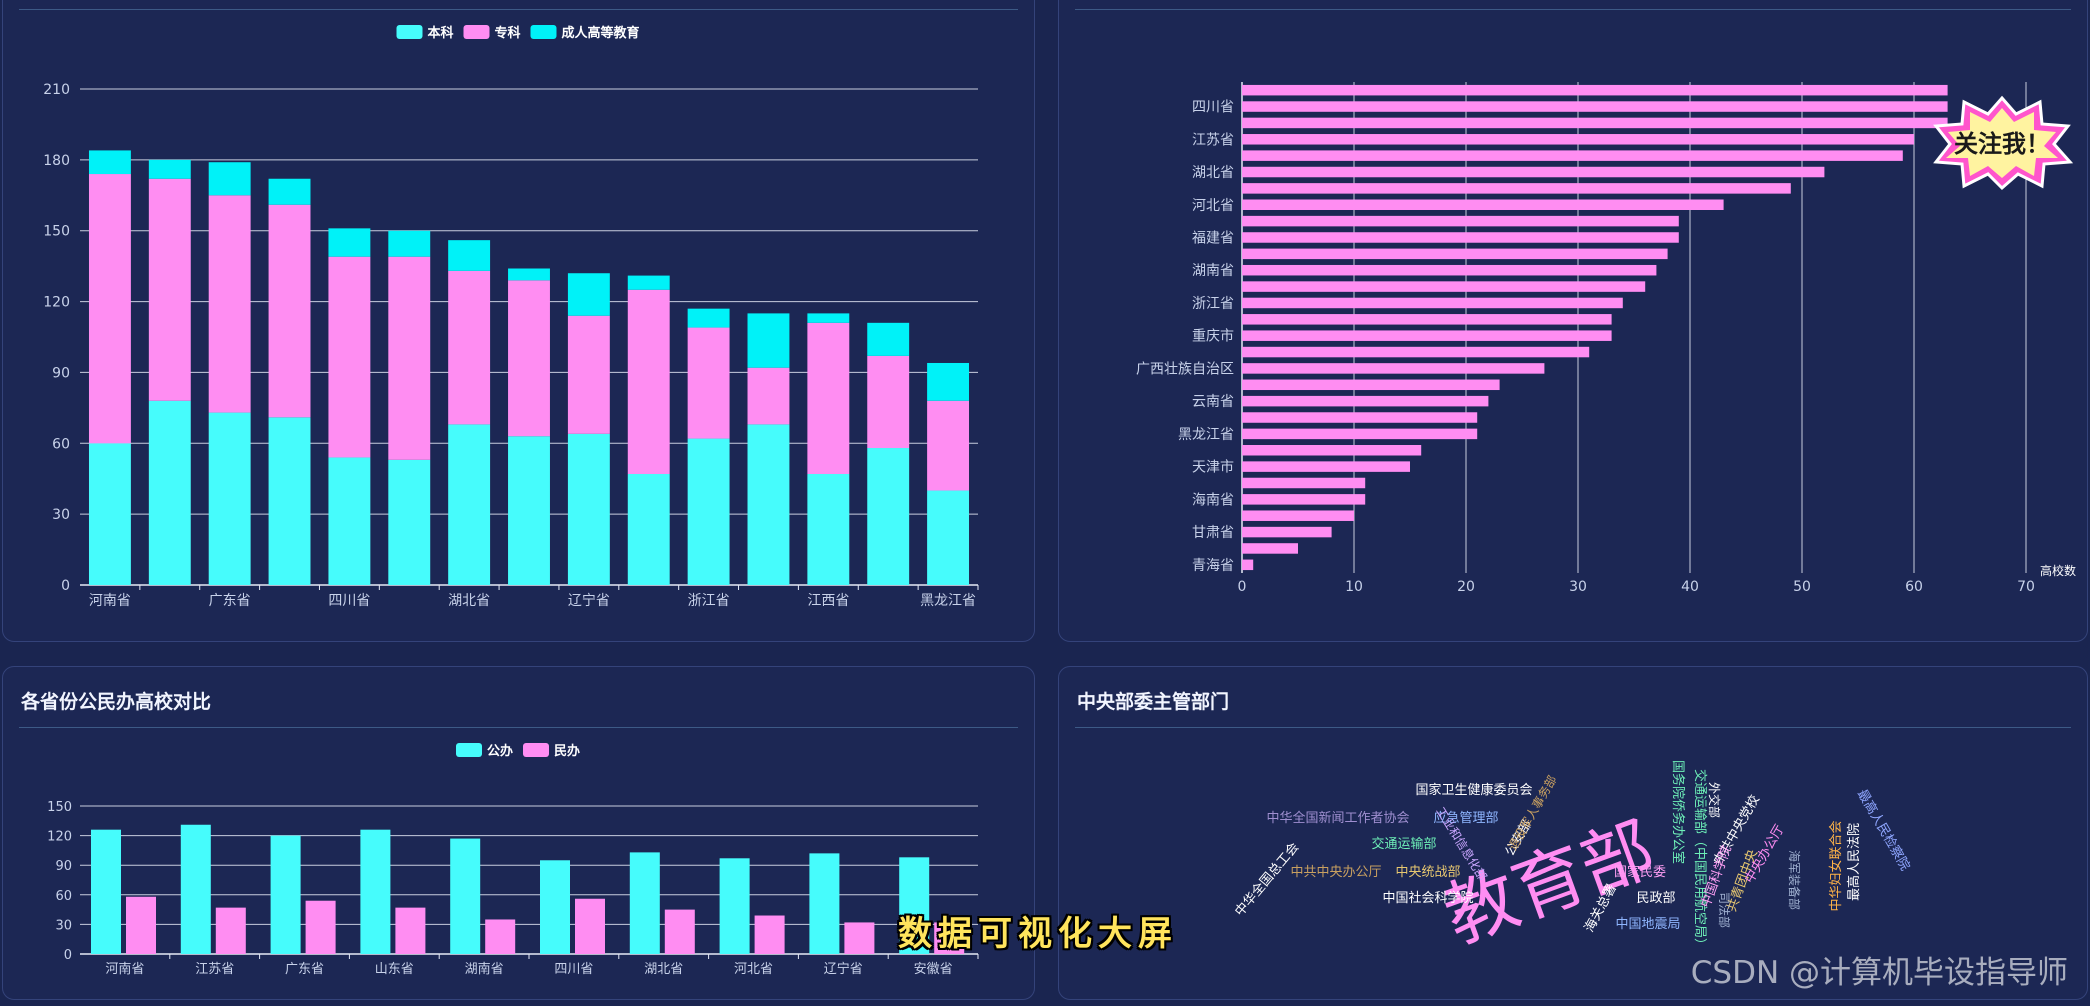 This screenshot has height=1006, width=2090. Describe the element at coordinates (1854, 862) in the screenshot. I see `wordcloud-word: 最高人民法院` at that location.